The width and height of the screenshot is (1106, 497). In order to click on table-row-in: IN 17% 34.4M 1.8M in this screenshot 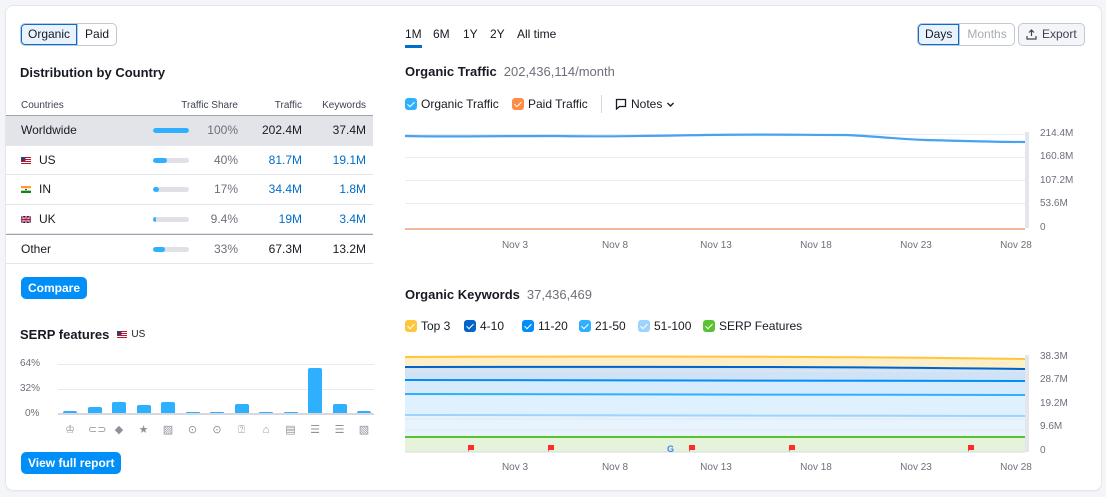, I will do `click(189, 190)`.